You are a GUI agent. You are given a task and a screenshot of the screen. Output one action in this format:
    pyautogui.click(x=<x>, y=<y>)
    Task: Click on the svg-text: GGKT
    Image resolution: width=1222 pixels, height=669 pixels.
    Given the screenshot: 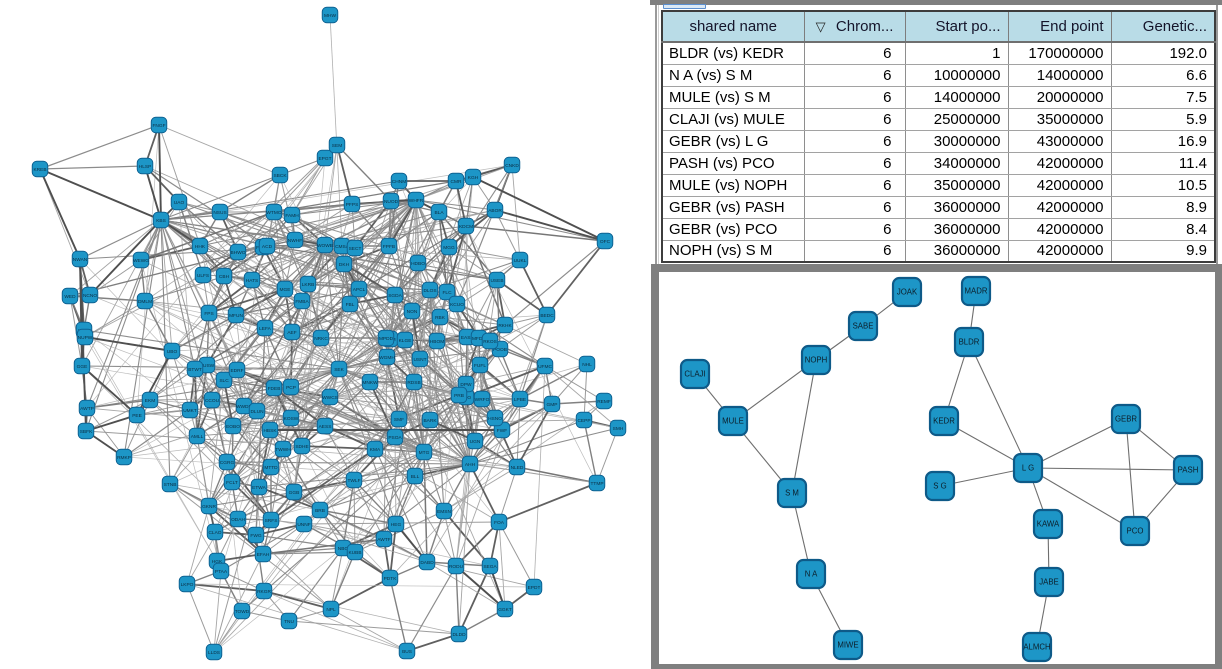 What is the action you would take?
    pyautogui.click(x=505, y=610)
    